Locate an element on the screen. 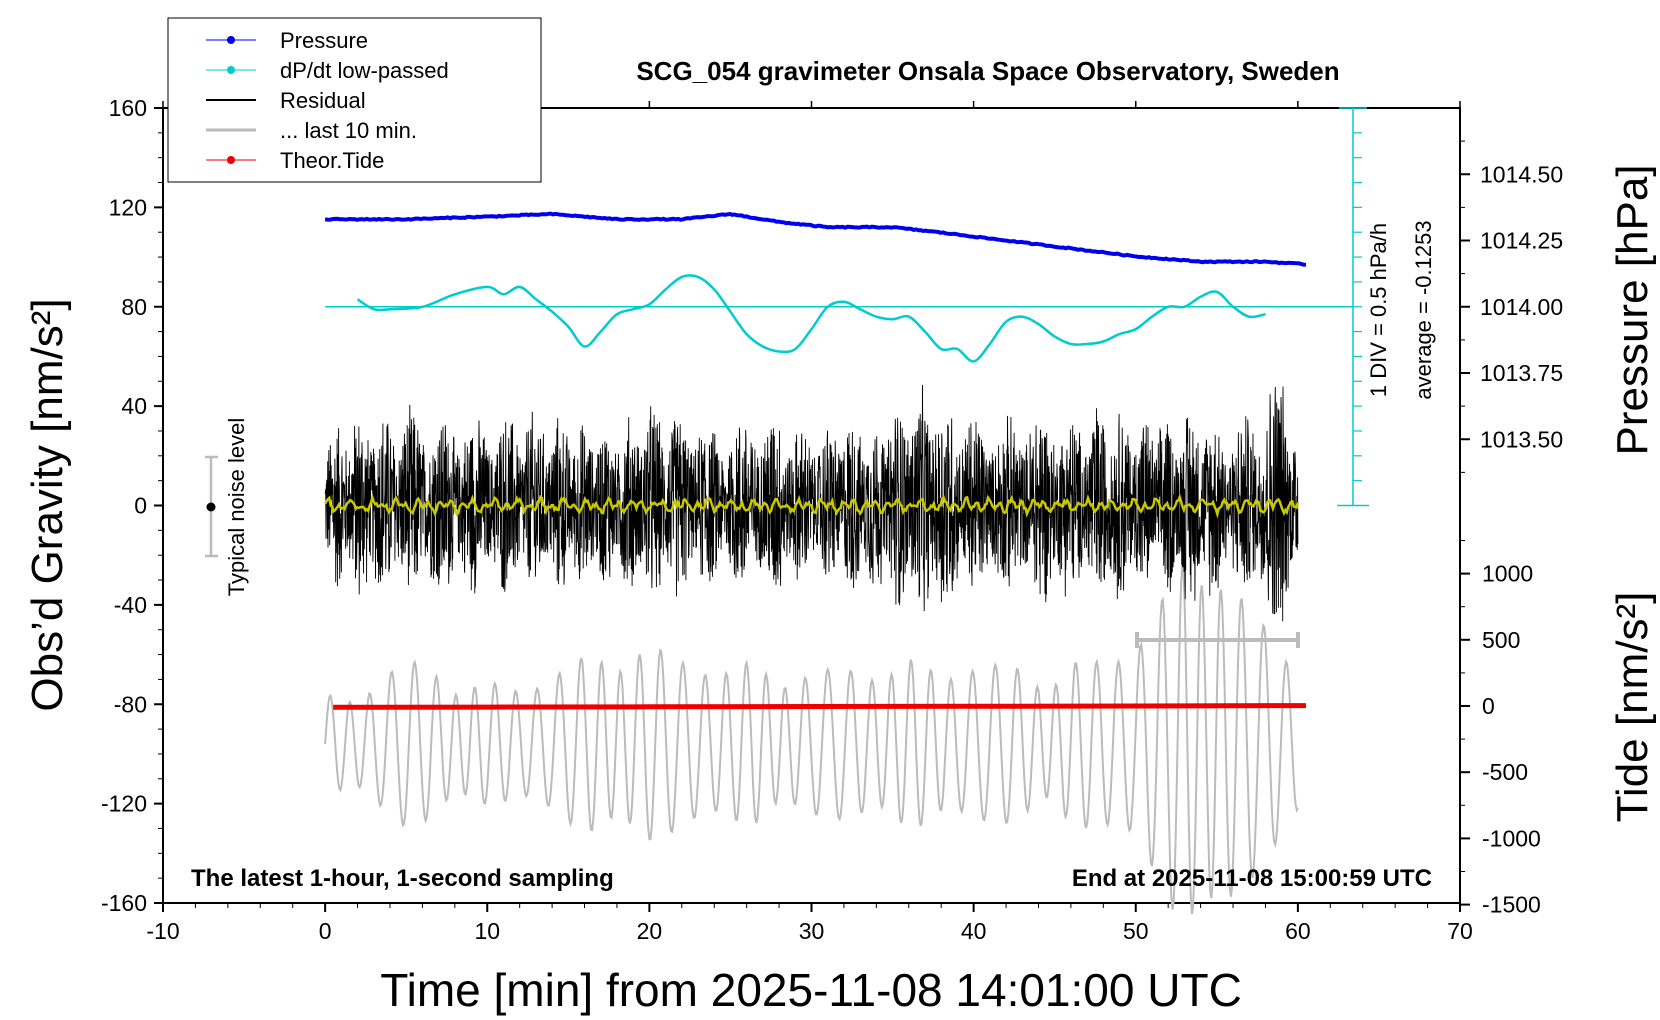  left-axis-ticks: 160 120 80 40 0 -40 -80 -120 -160 is located at coordinates (132, 505).